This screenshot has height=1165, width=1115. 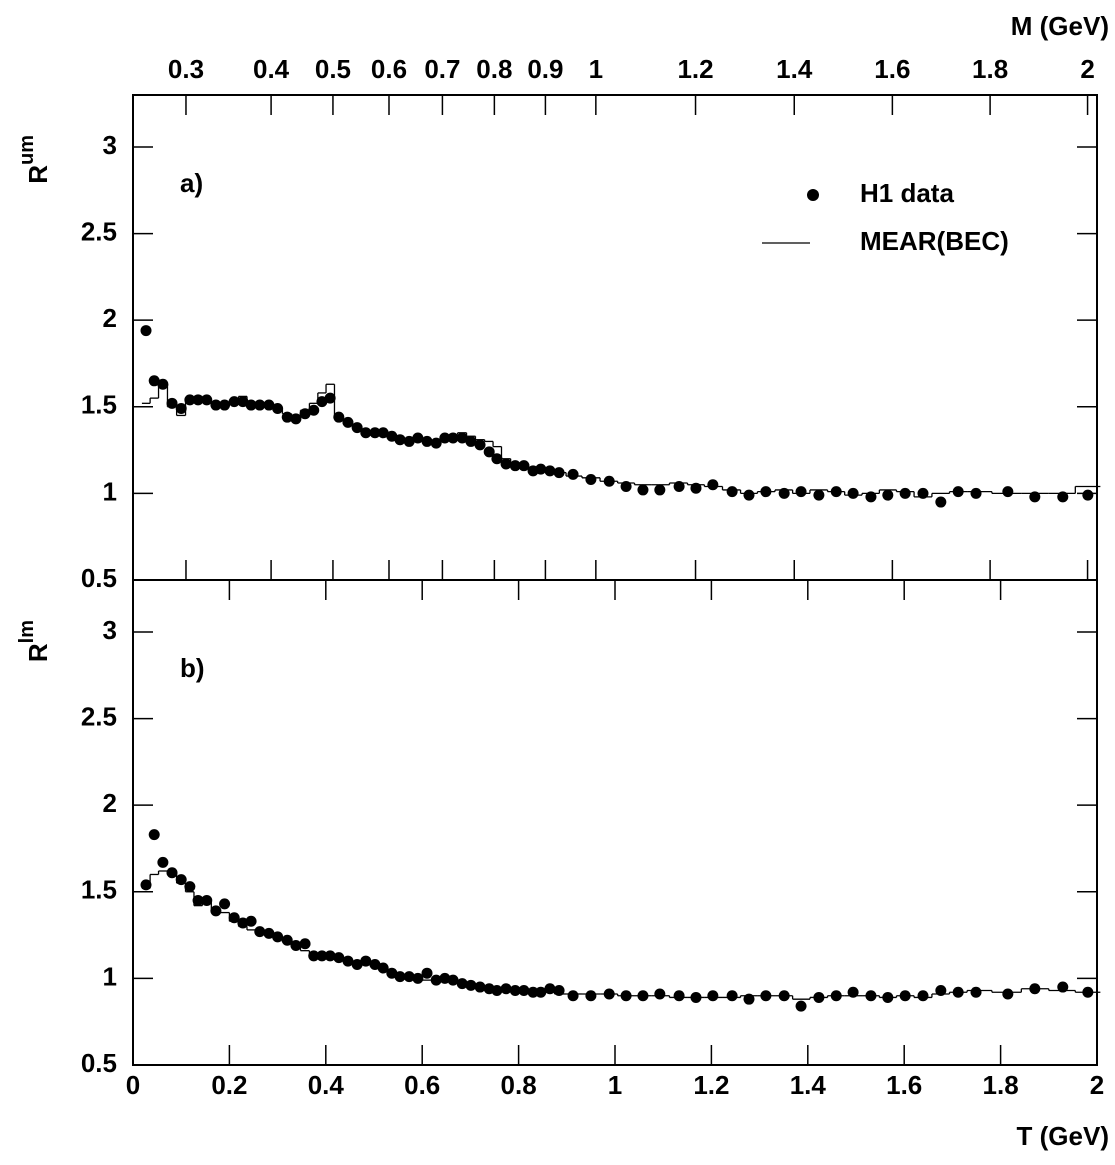 What do you see at coordinates (133, 1085) in the screenshot?
I see `x-tick-label: 0` at bounding box center [133, 1085].